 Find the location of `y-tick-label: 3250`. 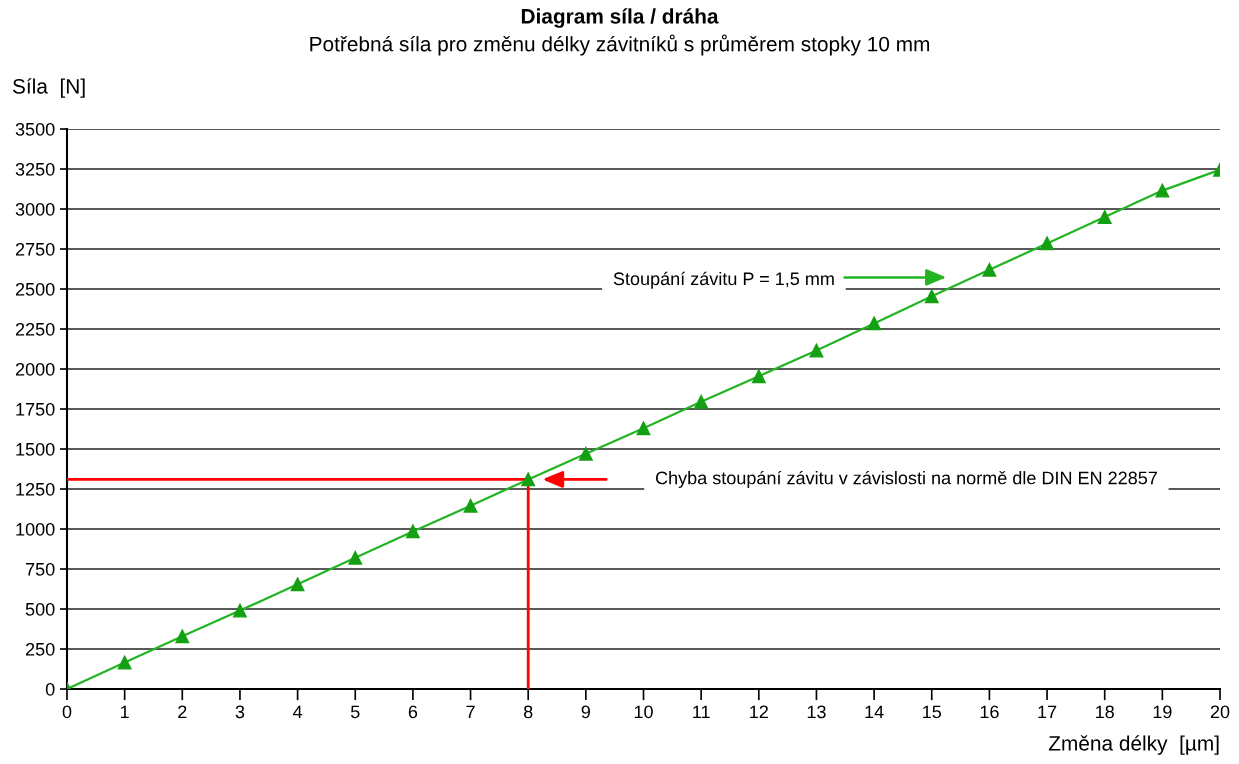

y-tick-label: 3250 is located at coordinates (35, 169).